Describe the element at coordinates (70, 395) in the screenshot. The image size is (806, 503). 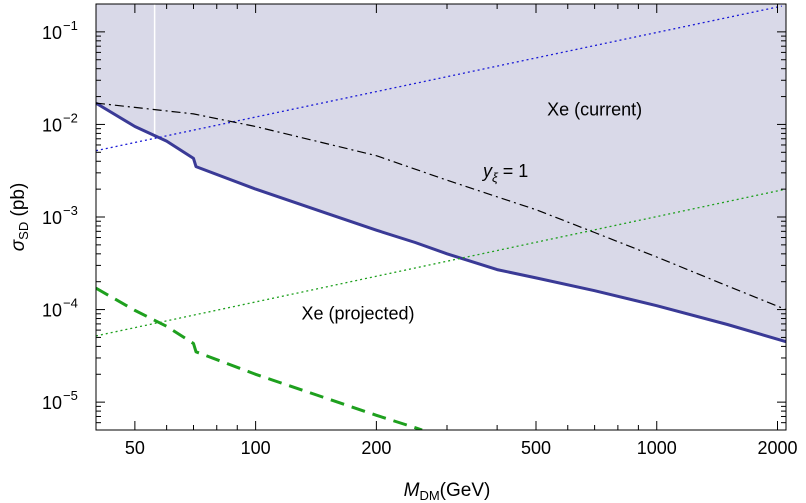
I see `y-tick-exponent: −5` at that location.